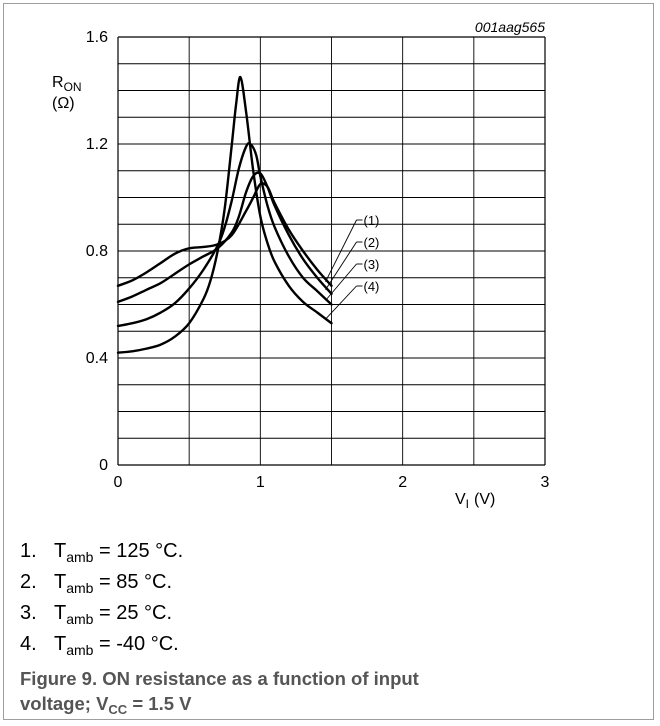 The image size is (660, 726). Describe the element at coordinates (97, 251) in the screenshot. I see `y-tick-label: 0.8` at that location.